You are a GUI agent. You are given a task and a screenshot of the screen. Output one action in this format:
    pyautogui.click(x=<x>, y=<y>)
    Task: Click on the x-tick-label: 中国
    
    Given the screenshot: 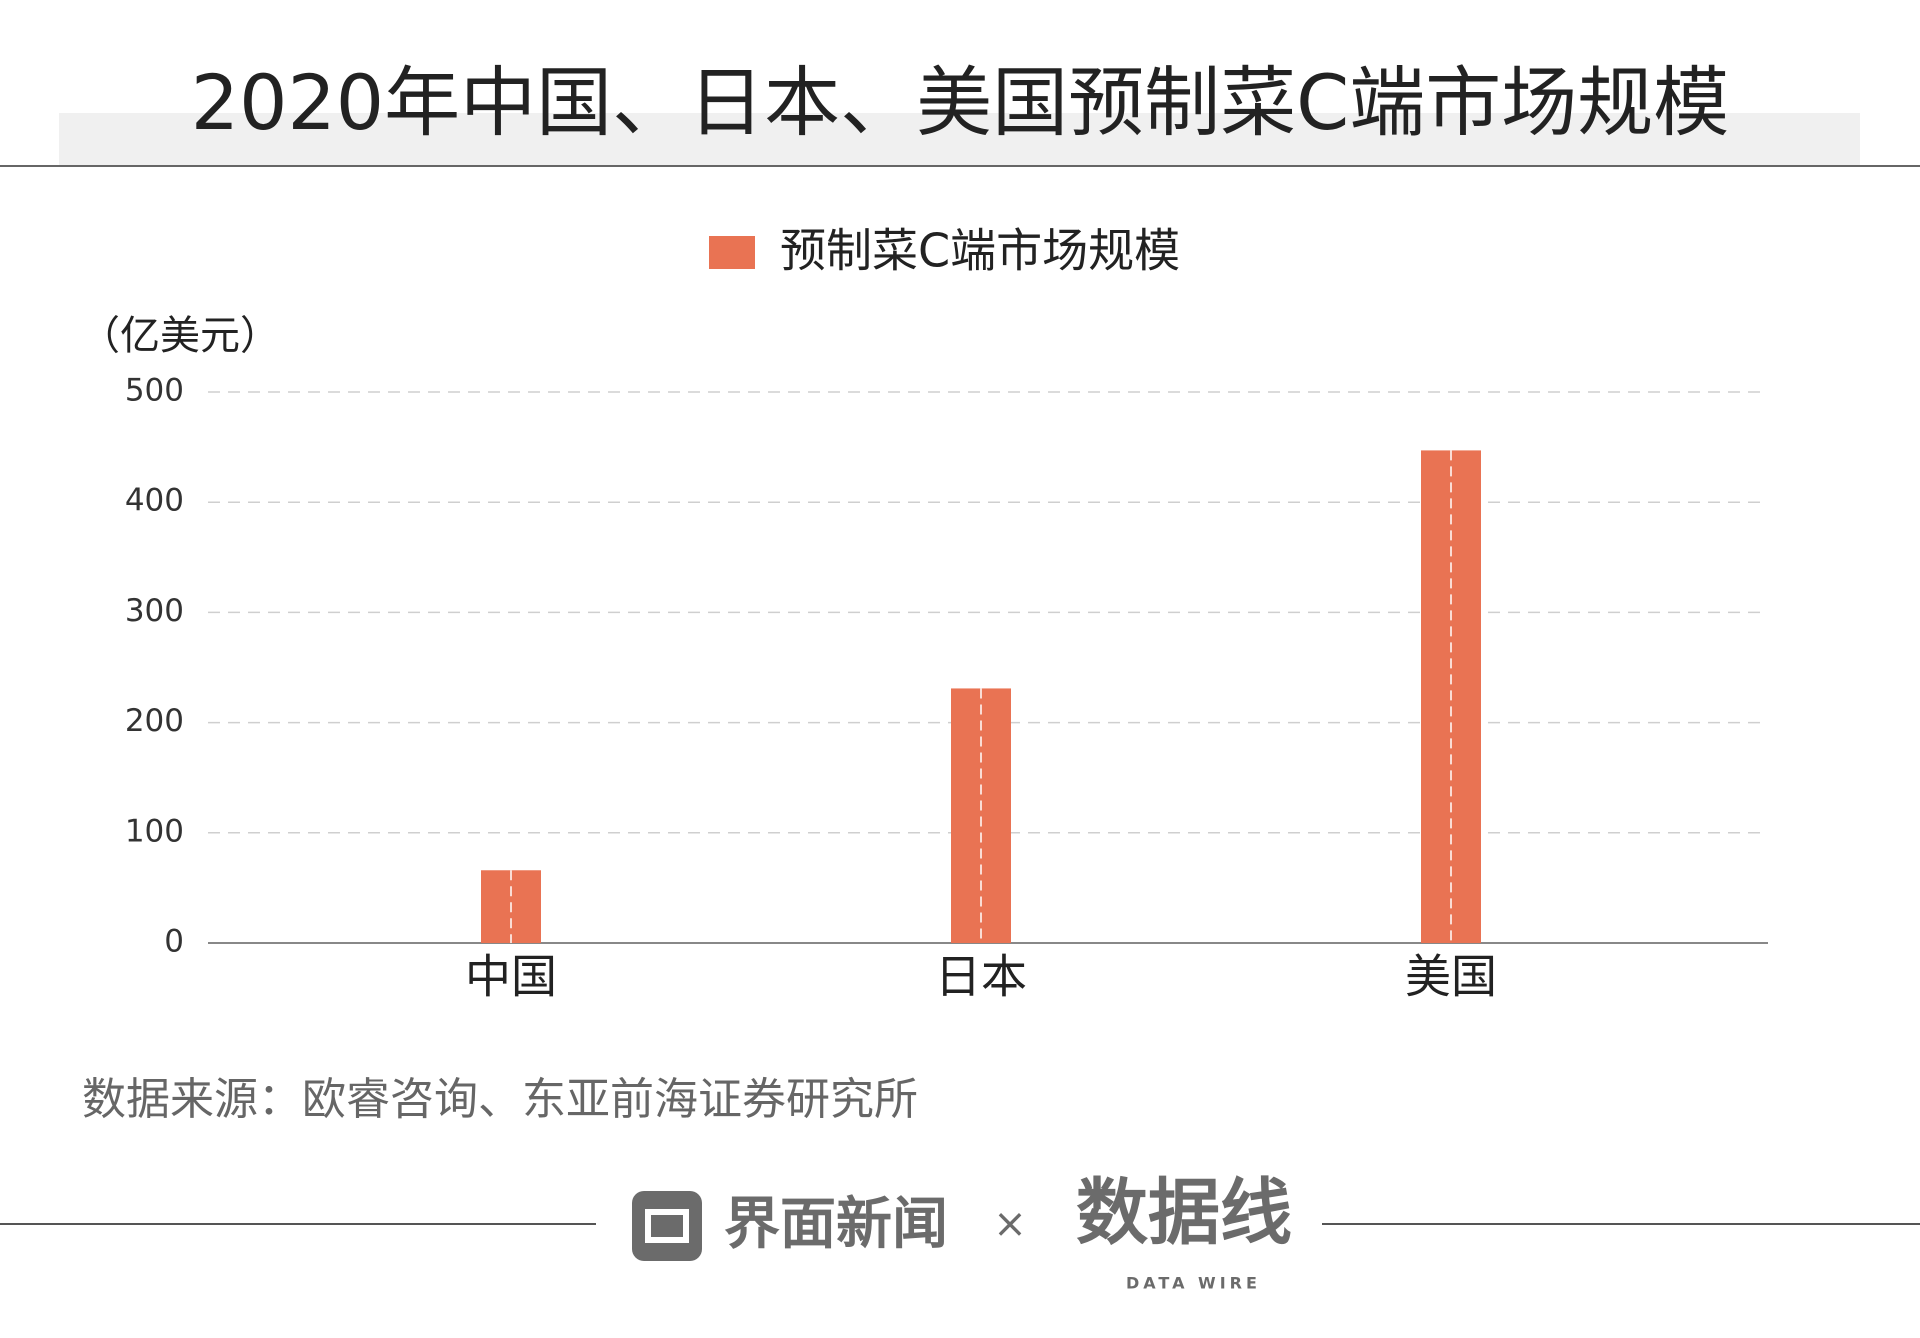 What is the action you would take?
    pyautogui.click(x=511, y=977)
    